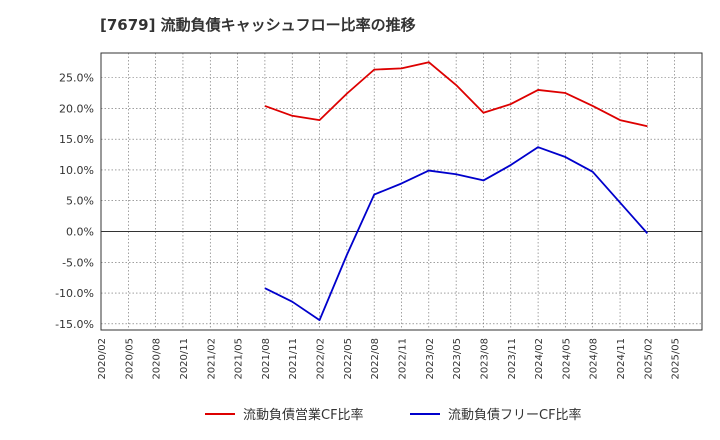 The image size is (720, 440). What do you see at coordinates (566, 359) in the screenshot?
I see `x-tick-label: 2024/05` at bounding box center [566, 359].